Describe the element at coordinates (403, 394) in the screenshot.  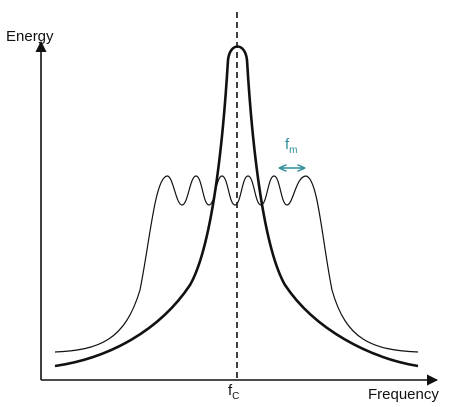
I see `x-axis-label: Frequency` at that location.